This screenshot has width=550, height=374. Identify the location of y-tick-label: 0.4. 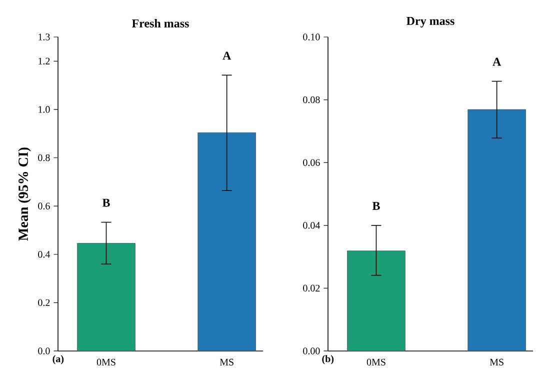
(44, 254).